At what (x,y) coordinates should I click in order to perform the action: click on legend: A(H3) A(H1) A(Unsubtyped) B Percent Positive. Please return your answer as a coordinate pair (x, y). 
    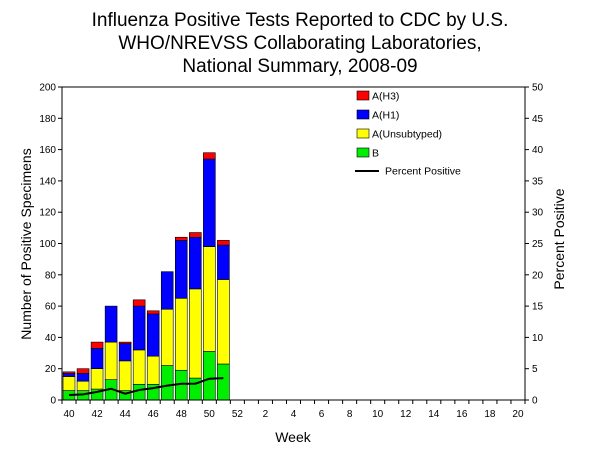
    Looking at the image, I should click on (408, 134).